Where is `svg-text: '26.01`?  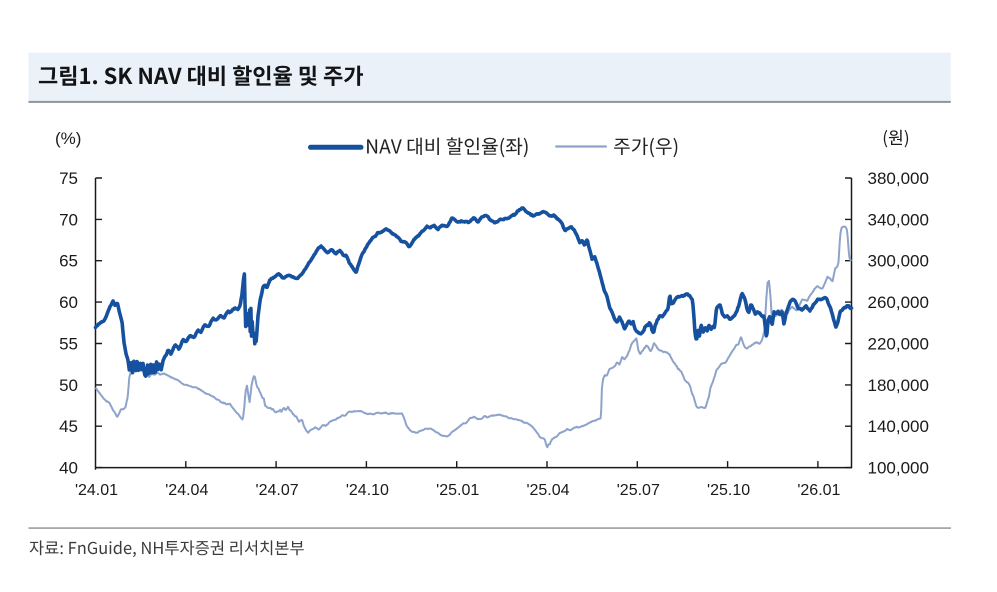
svg-text: '26.01 is located at coordinates (818, 490).